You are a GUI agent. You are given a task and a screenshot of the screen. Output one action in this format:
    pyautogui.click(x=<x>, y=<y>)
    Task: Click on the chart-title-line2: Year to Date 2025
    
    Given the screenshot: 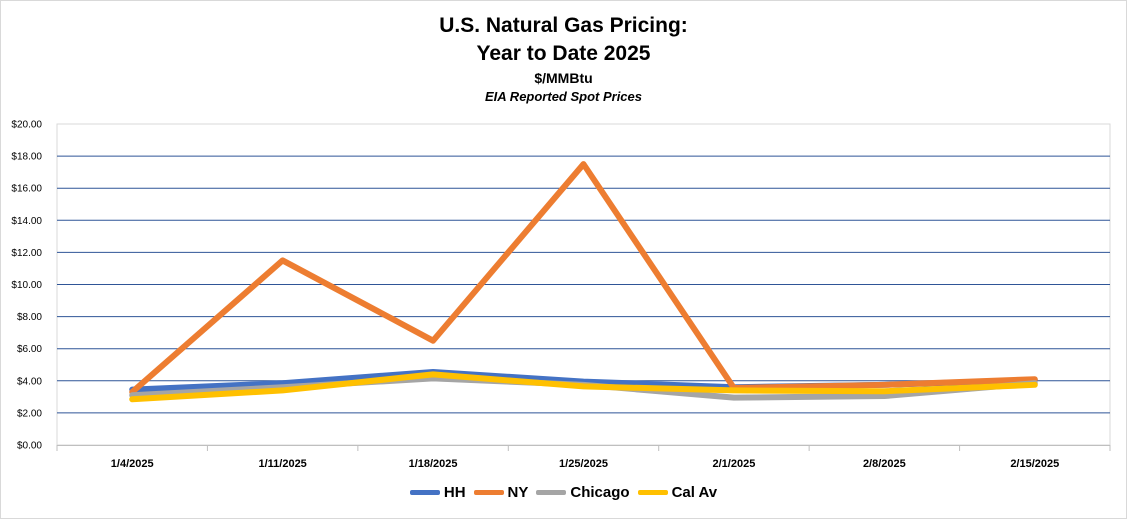 What is the action you would take?
    pyautogui.click(x=563, y=53)
    